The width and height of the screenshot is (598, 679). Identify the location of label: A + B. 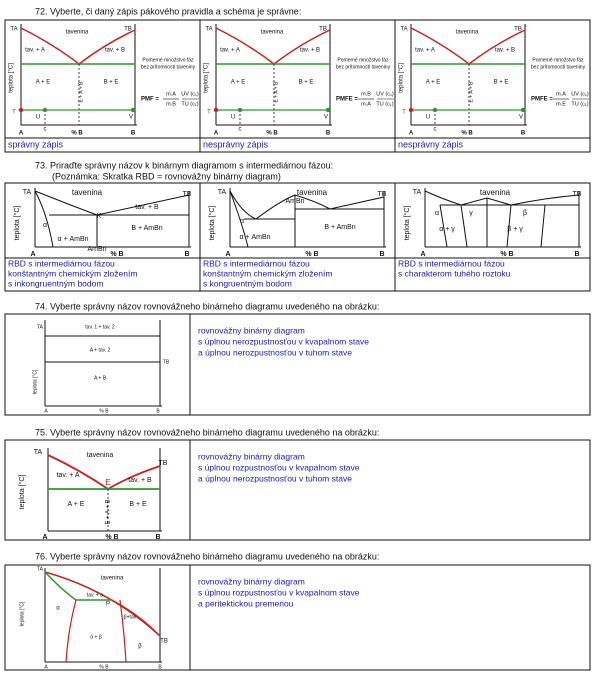
(100, 378).